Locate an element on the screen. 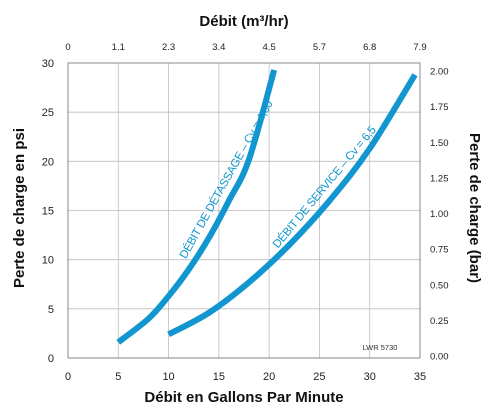 The height and width of the screenshot is (410, 483). y-tick-label: 30 is located at coordinates (48, 64).